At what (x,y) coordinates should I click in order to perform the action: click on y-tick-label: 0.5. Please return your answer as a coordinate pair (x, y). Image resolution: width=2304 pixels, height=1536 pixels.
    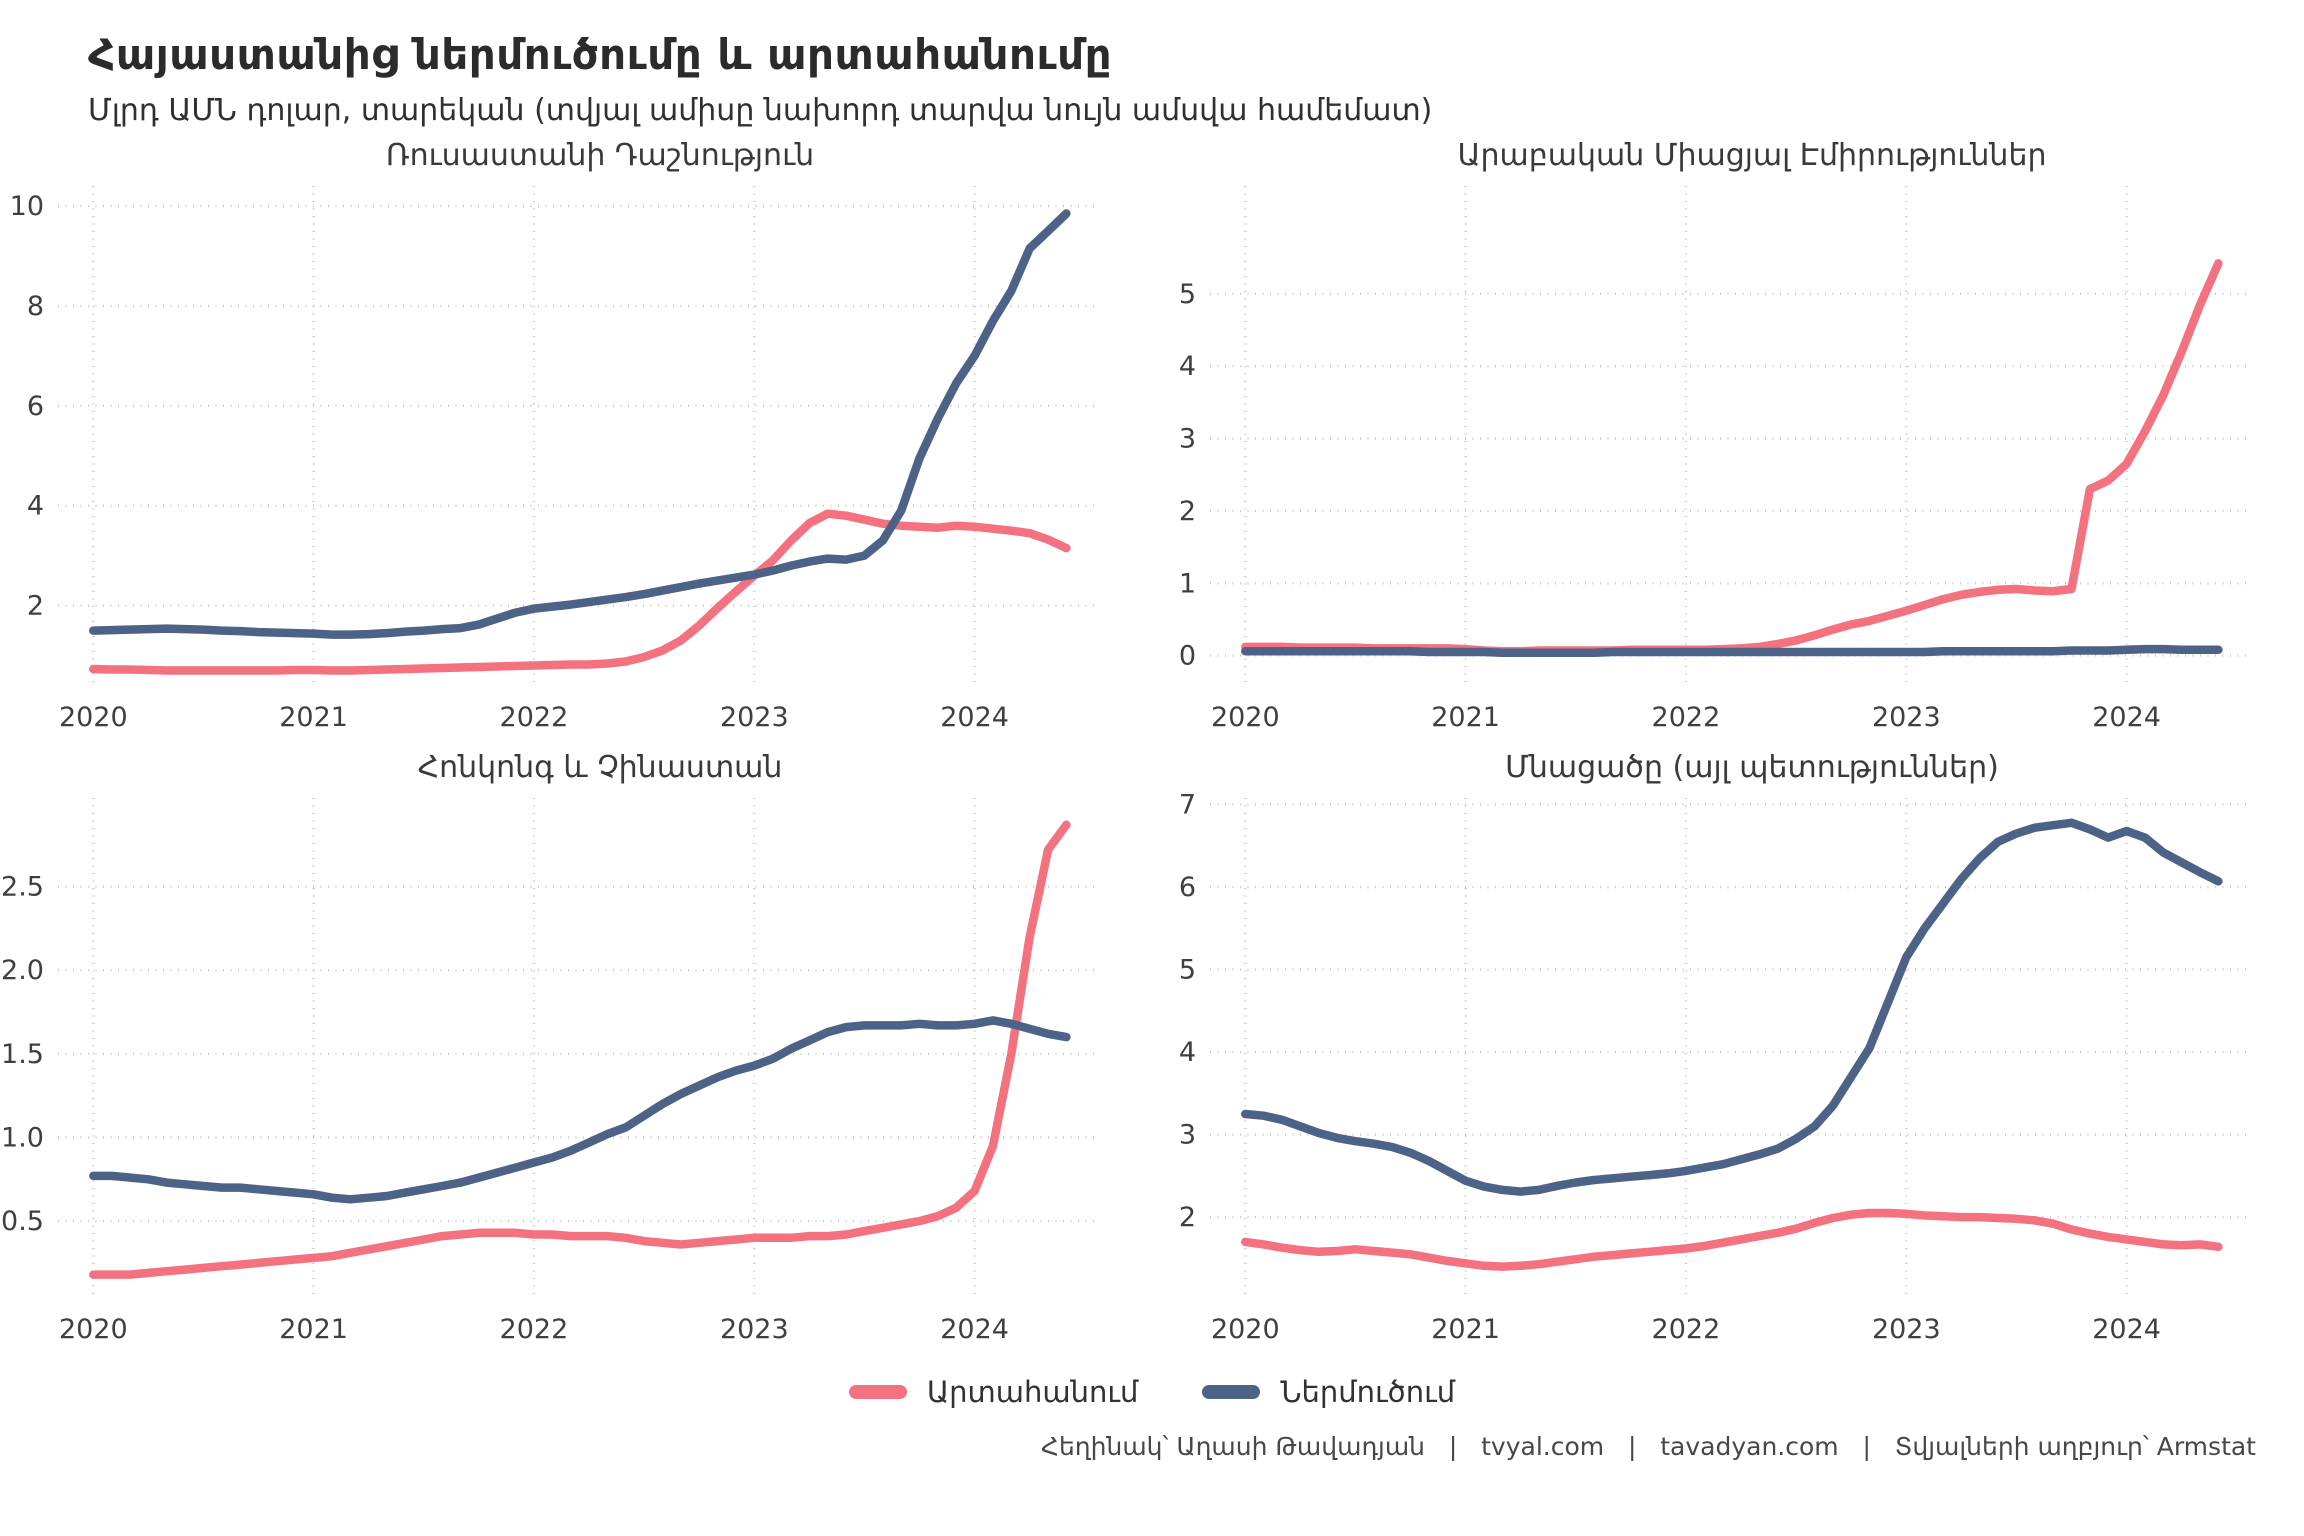
    Looking at the image, I should click on (22, 1221).